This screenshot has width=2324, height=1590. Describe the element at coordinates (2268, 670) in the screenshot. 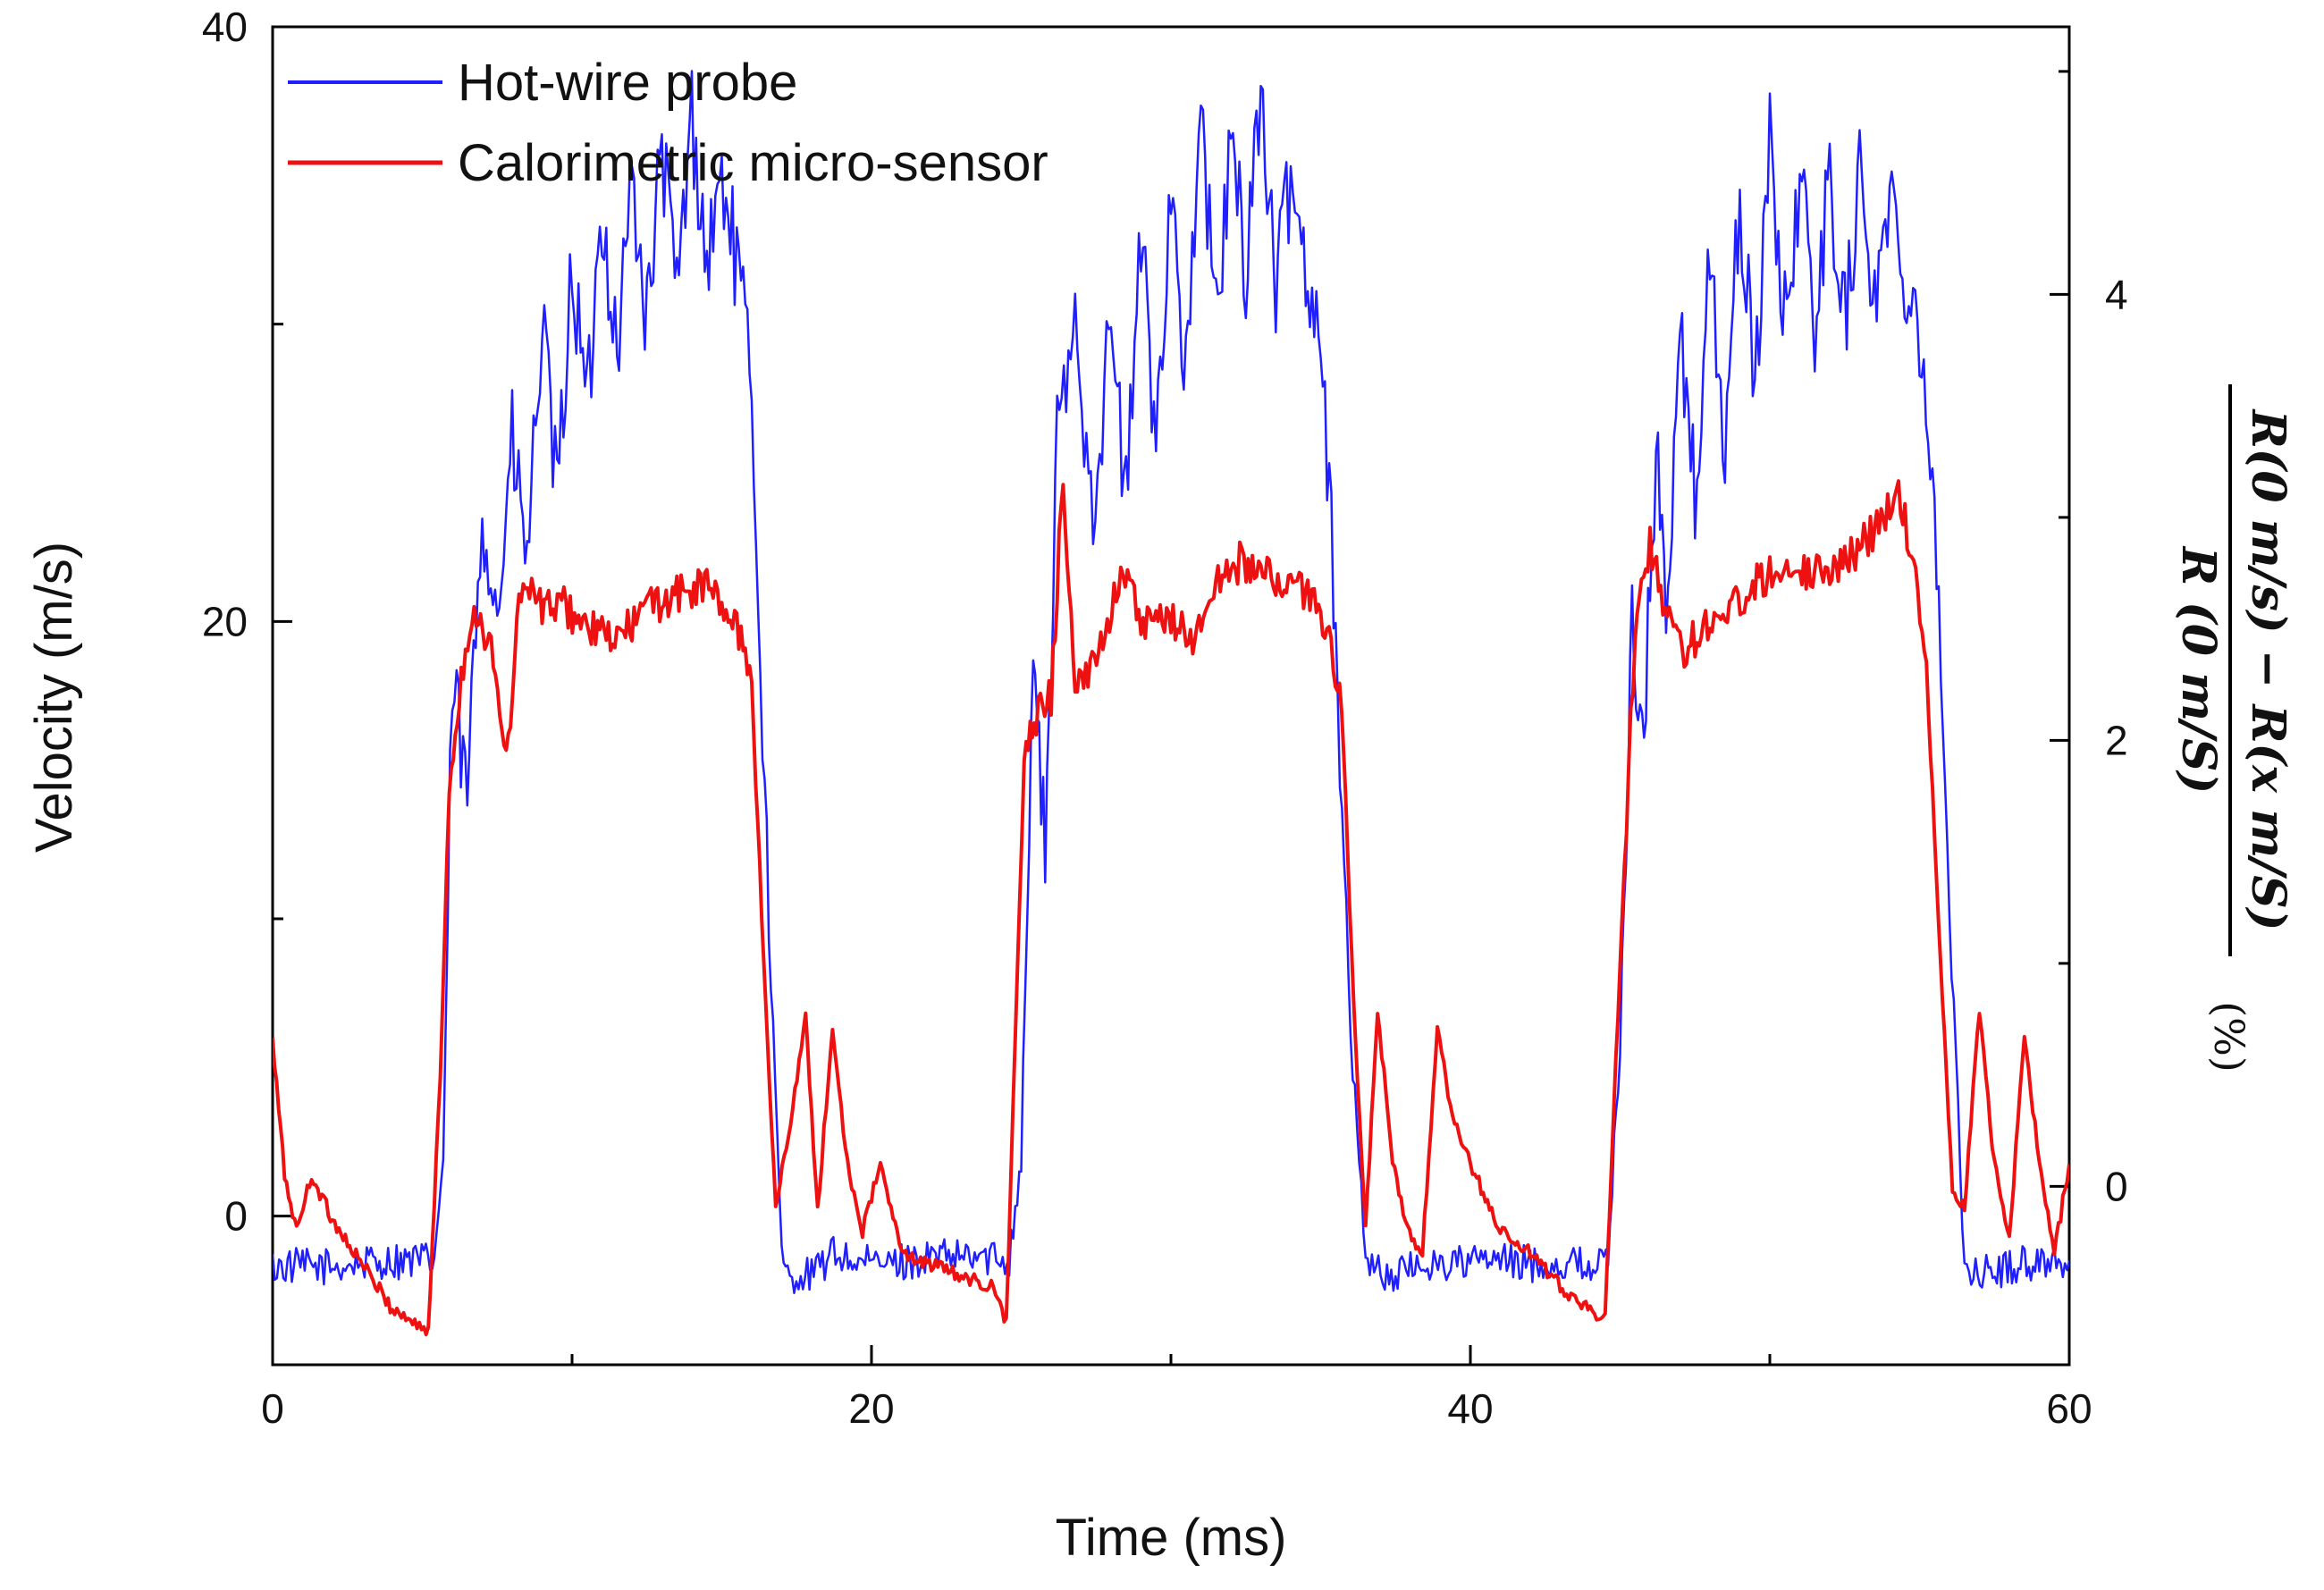

I see `y2-title-numerator: R(0 m/s) − R(x m/S)` at that location.